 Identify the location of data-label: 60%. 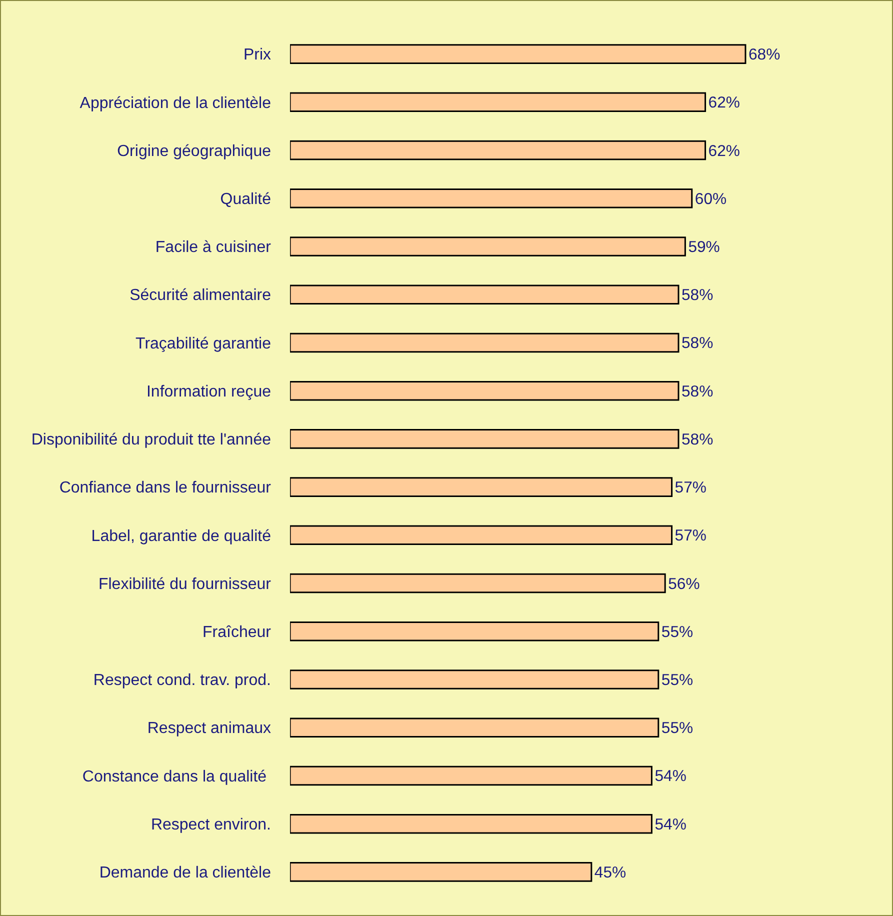
(710, 199).